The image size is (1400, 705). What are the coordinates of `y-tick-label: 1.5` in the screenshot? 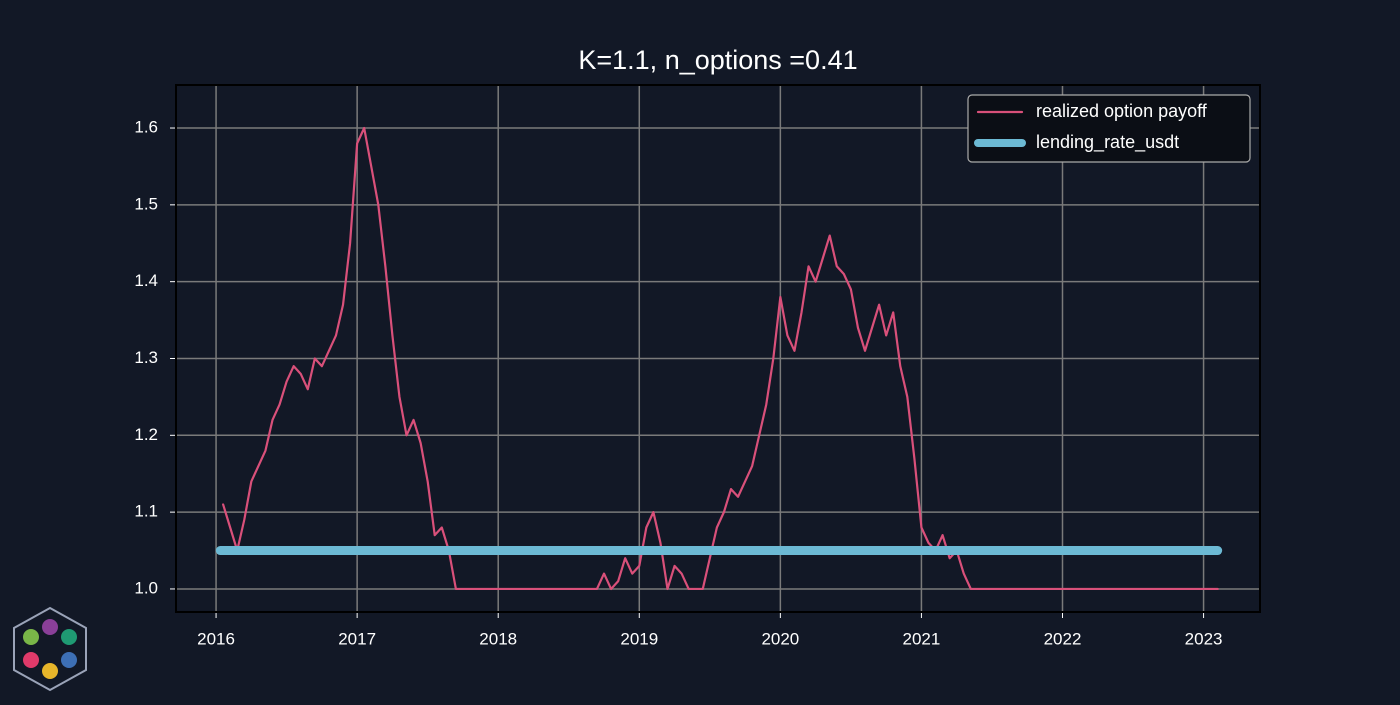 It's located at (146, 203).